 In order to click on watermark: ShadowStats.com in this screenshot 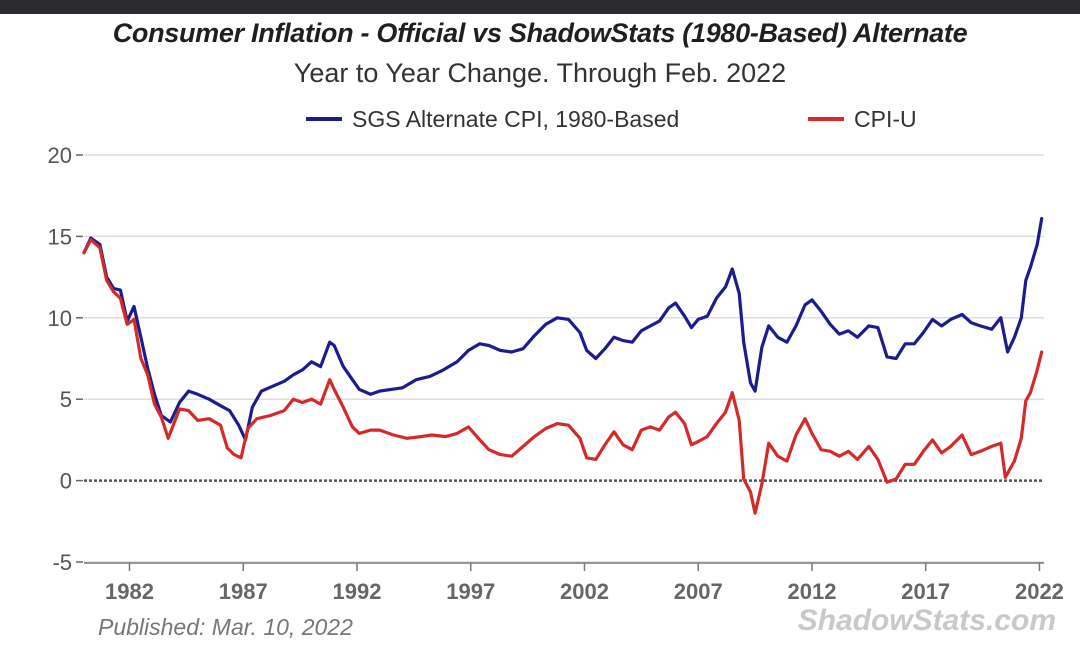, I will do `click(926, 620)`.